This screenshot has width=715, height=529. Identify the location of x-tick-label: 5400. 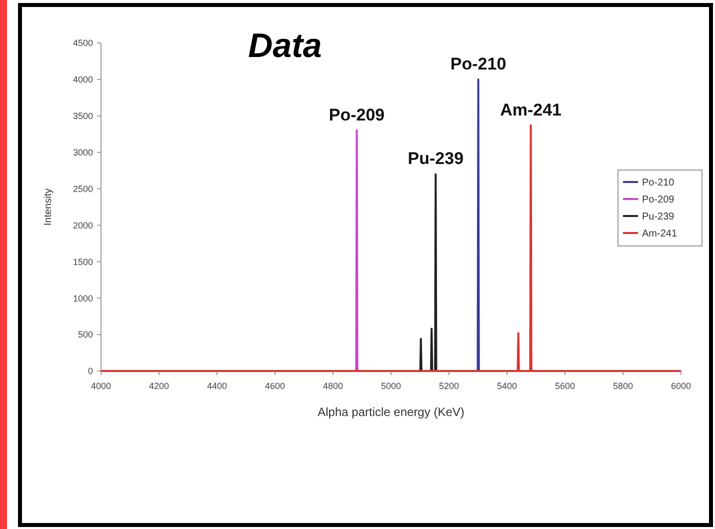
(507, 386).